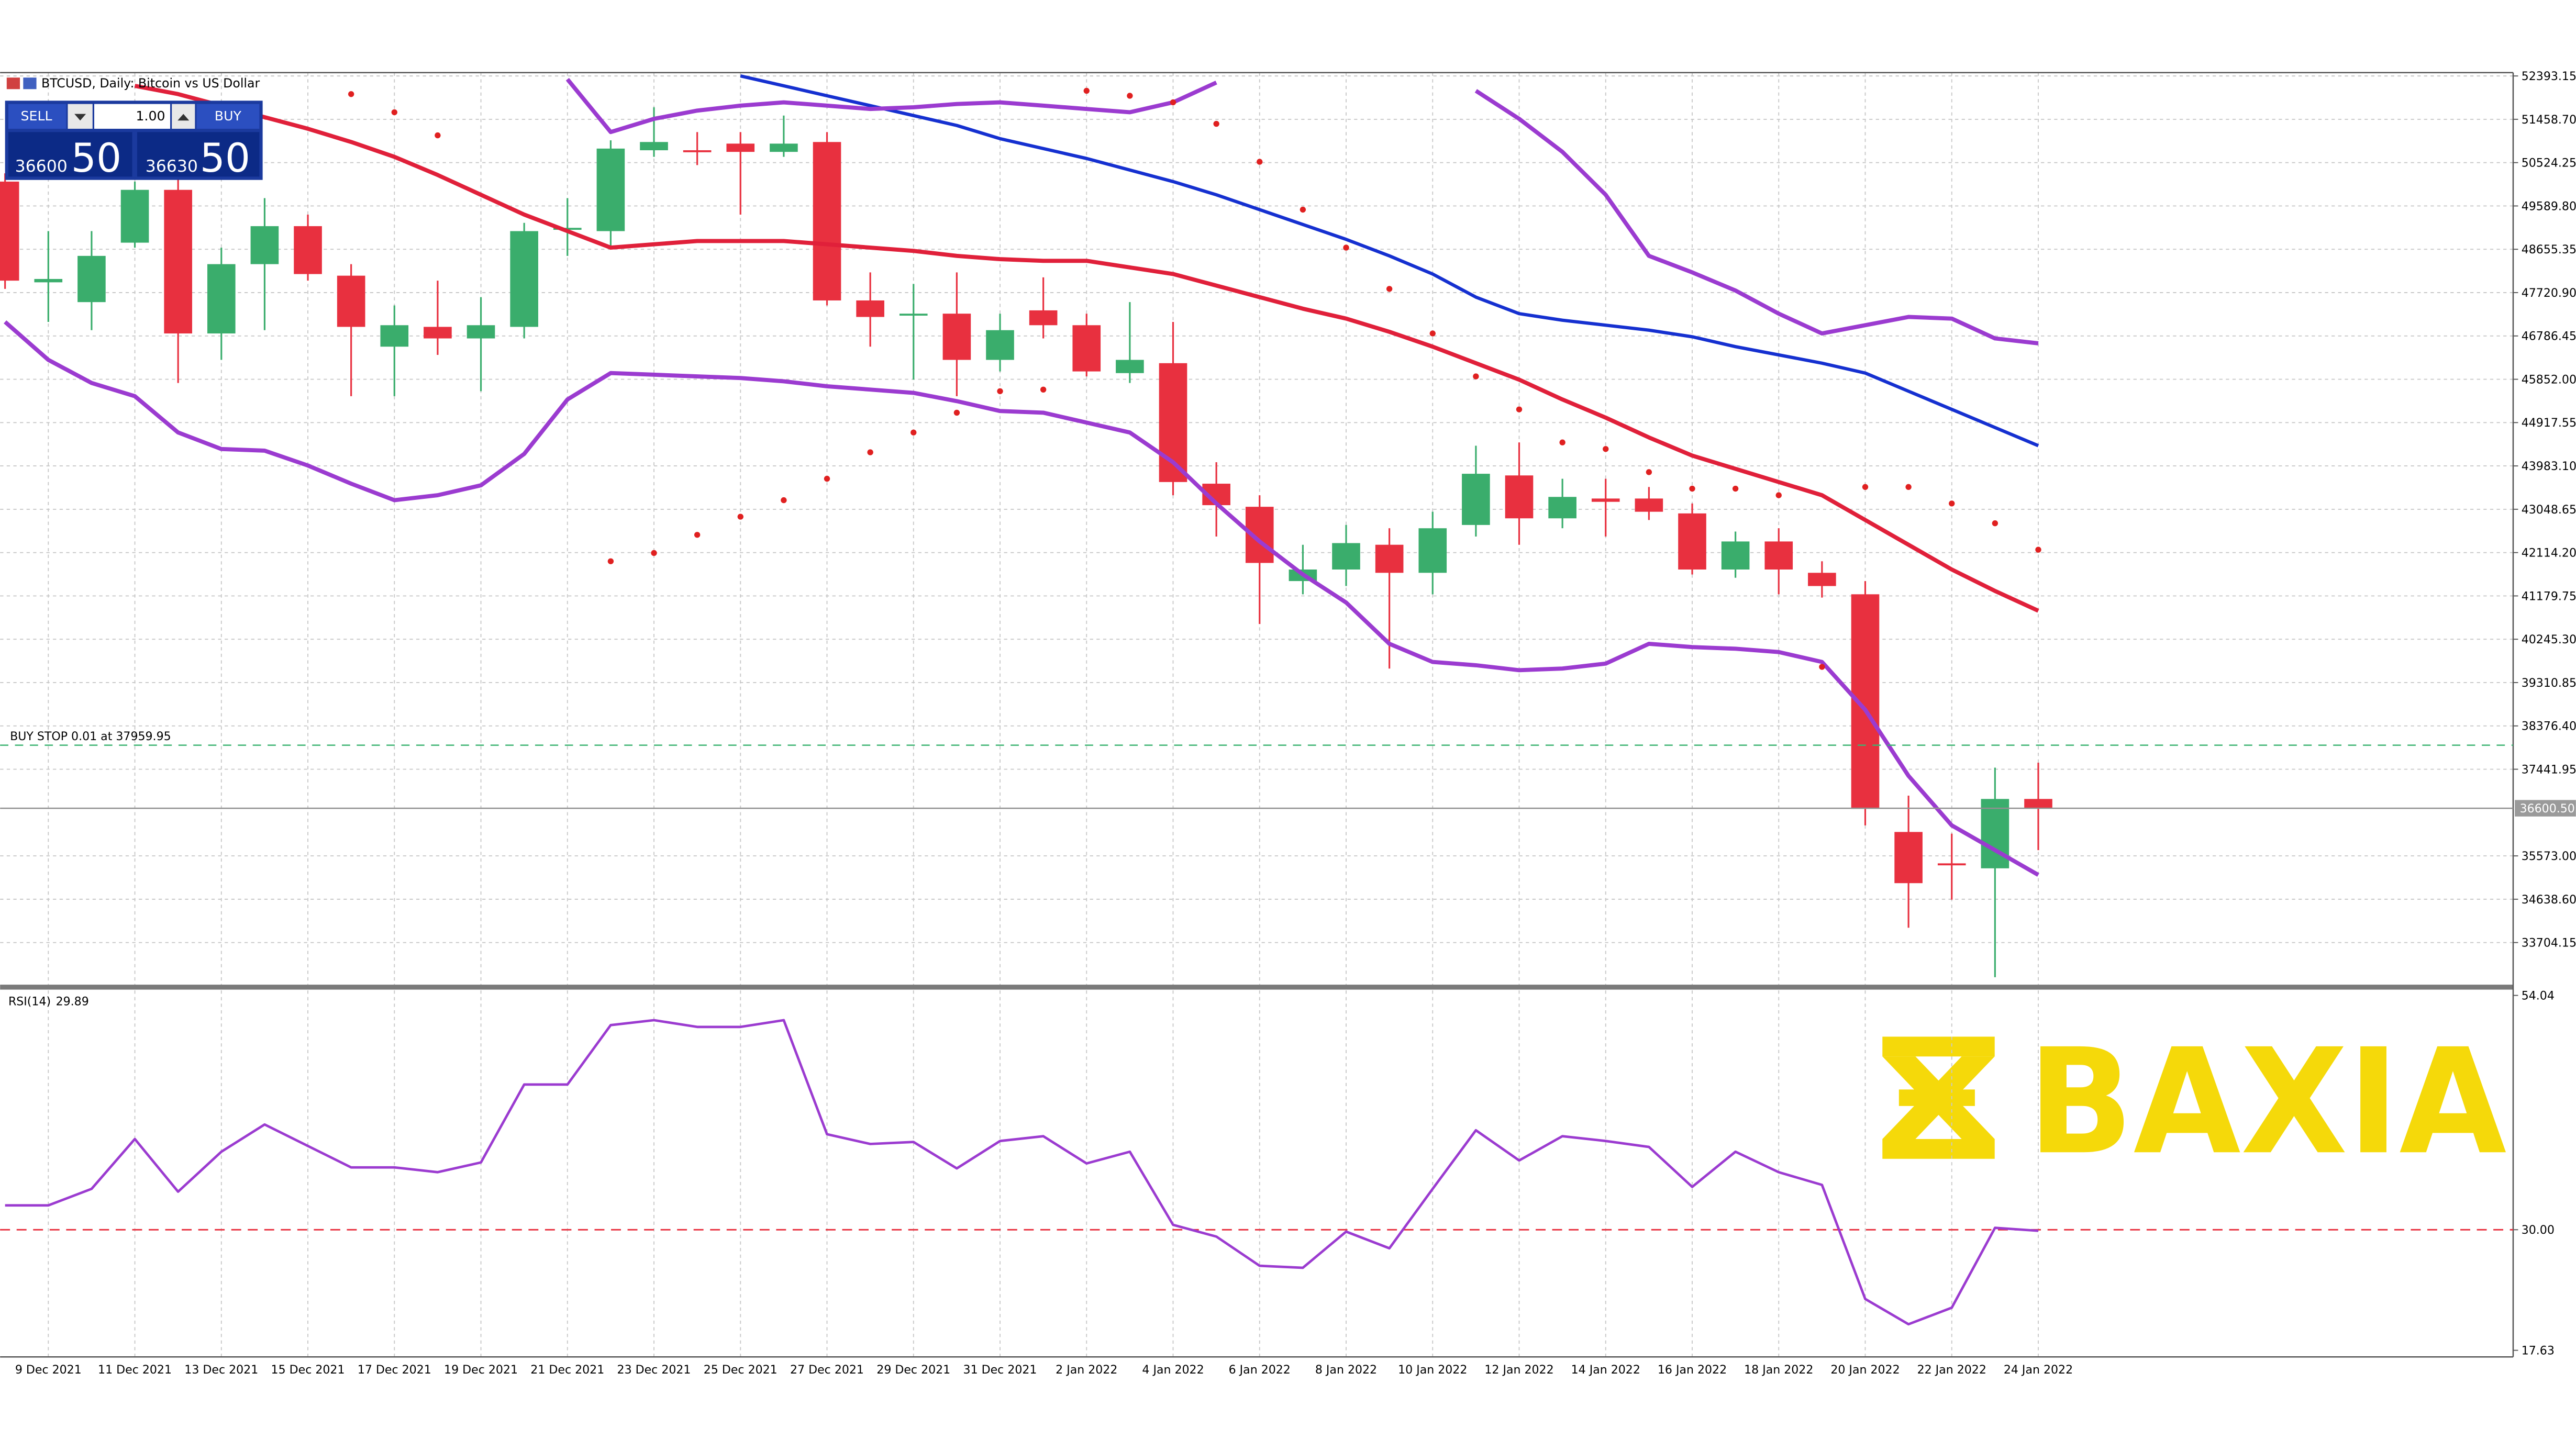 The width and height of the screenshot is (2576, 1451). I want to click on x-tick-label: 2 Jan 2022, so click(1086, 1371).